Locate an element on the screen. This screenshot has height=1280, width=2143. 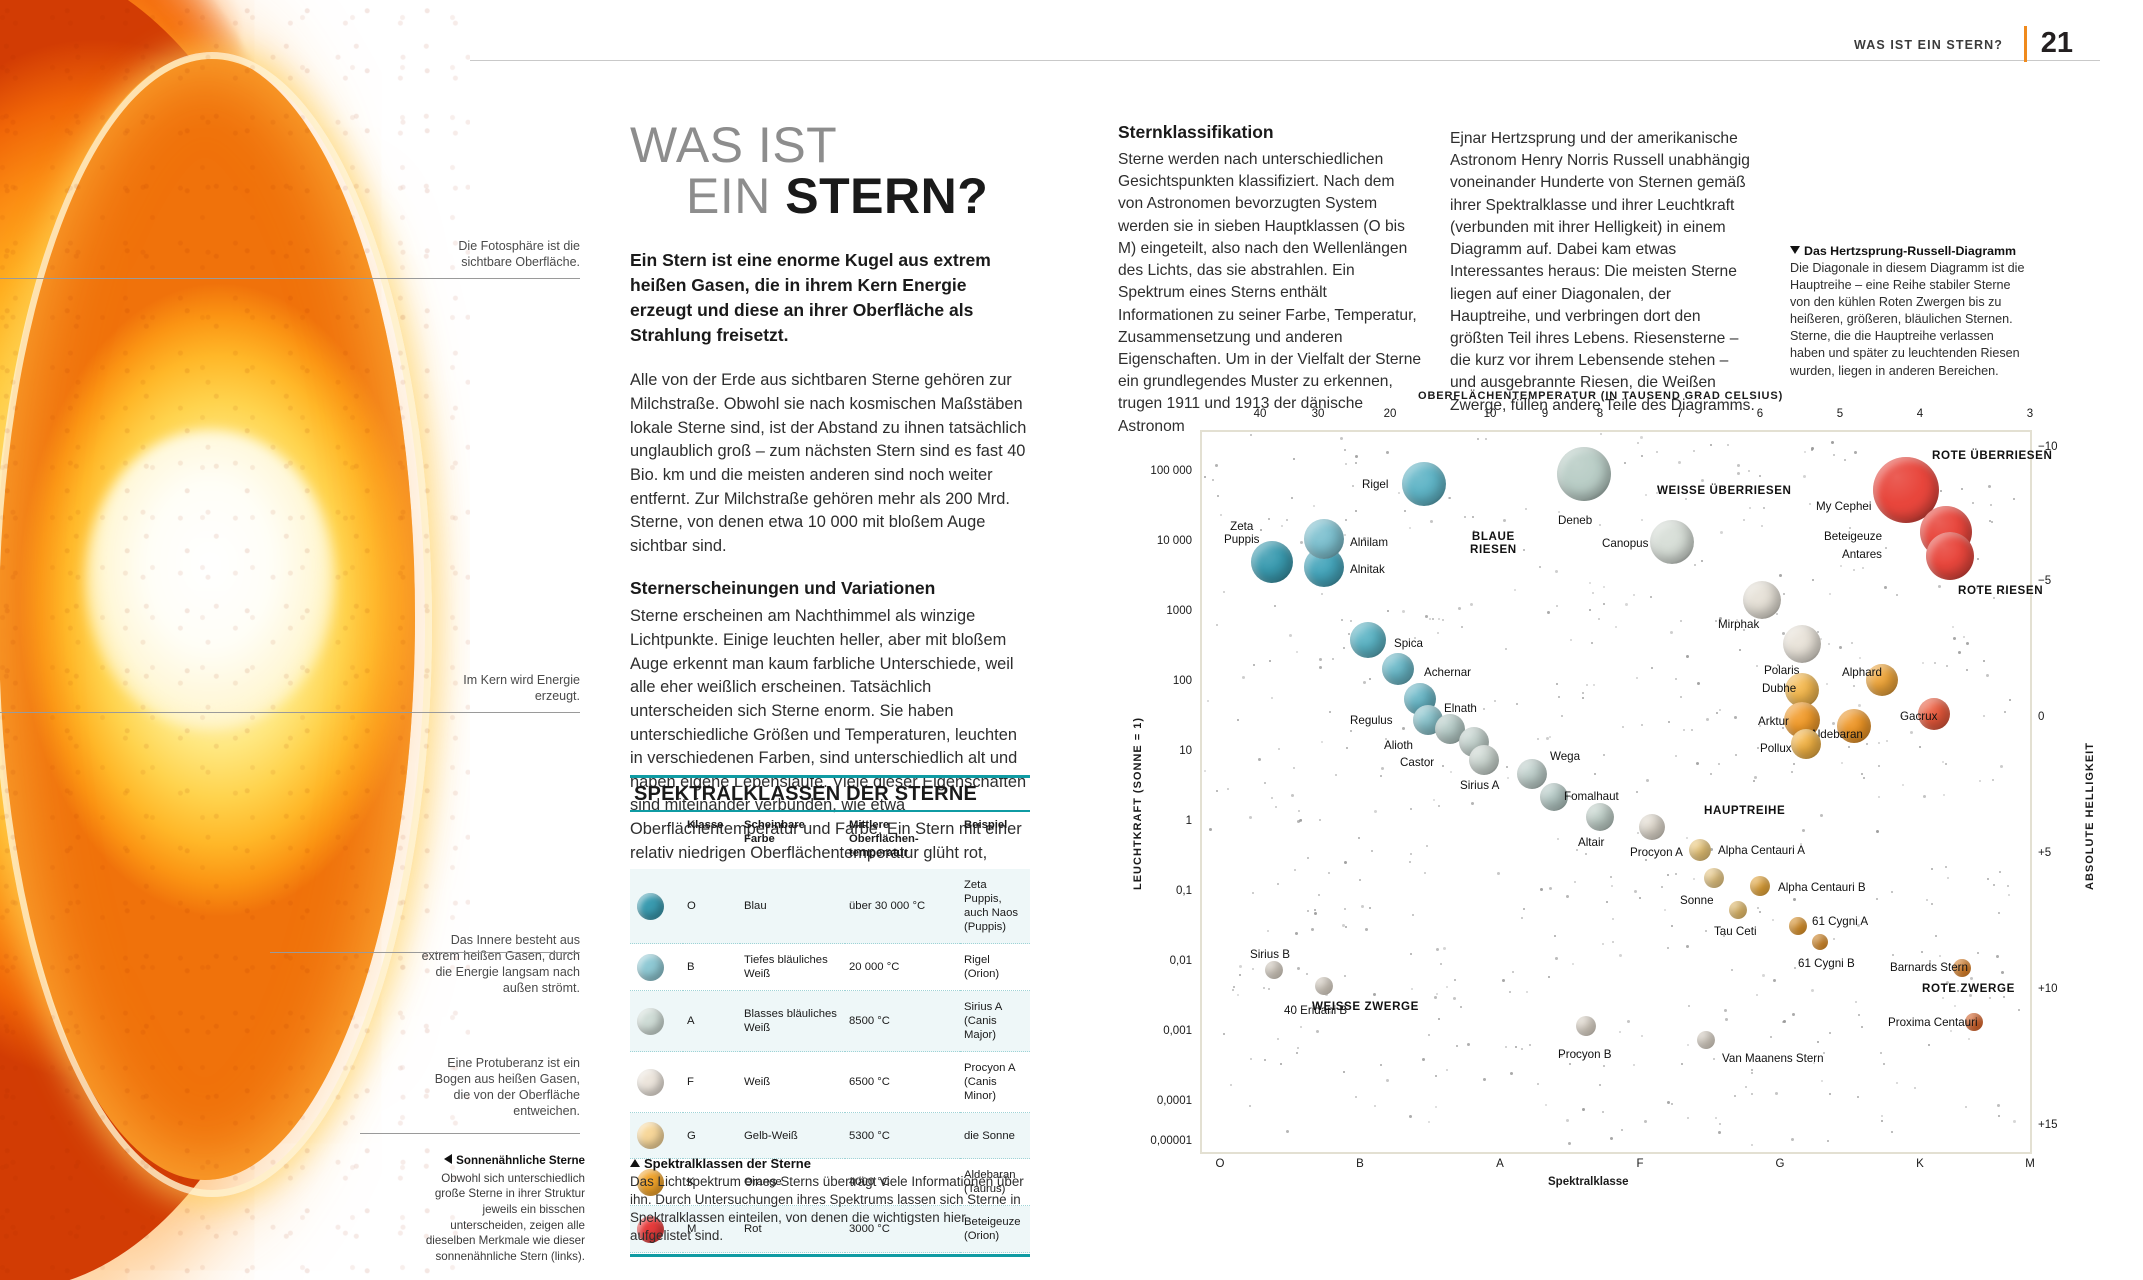
zone-label: WEISSE ÜBERRIESEN is located at coordinates (1724, 490).